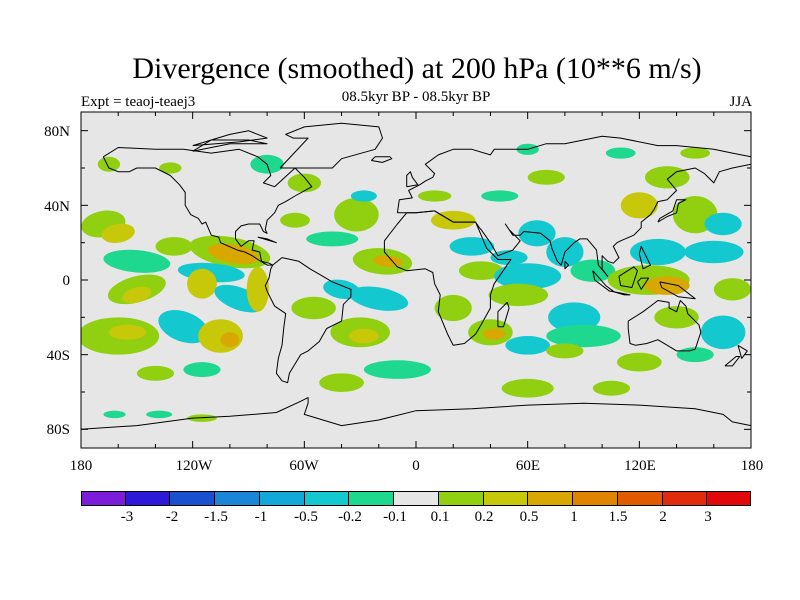 This screenshot has width=800, height=600. Describe the element at coordinates (752, 466) in the screenshot. I see `lon-label-180e: 180` at that location.